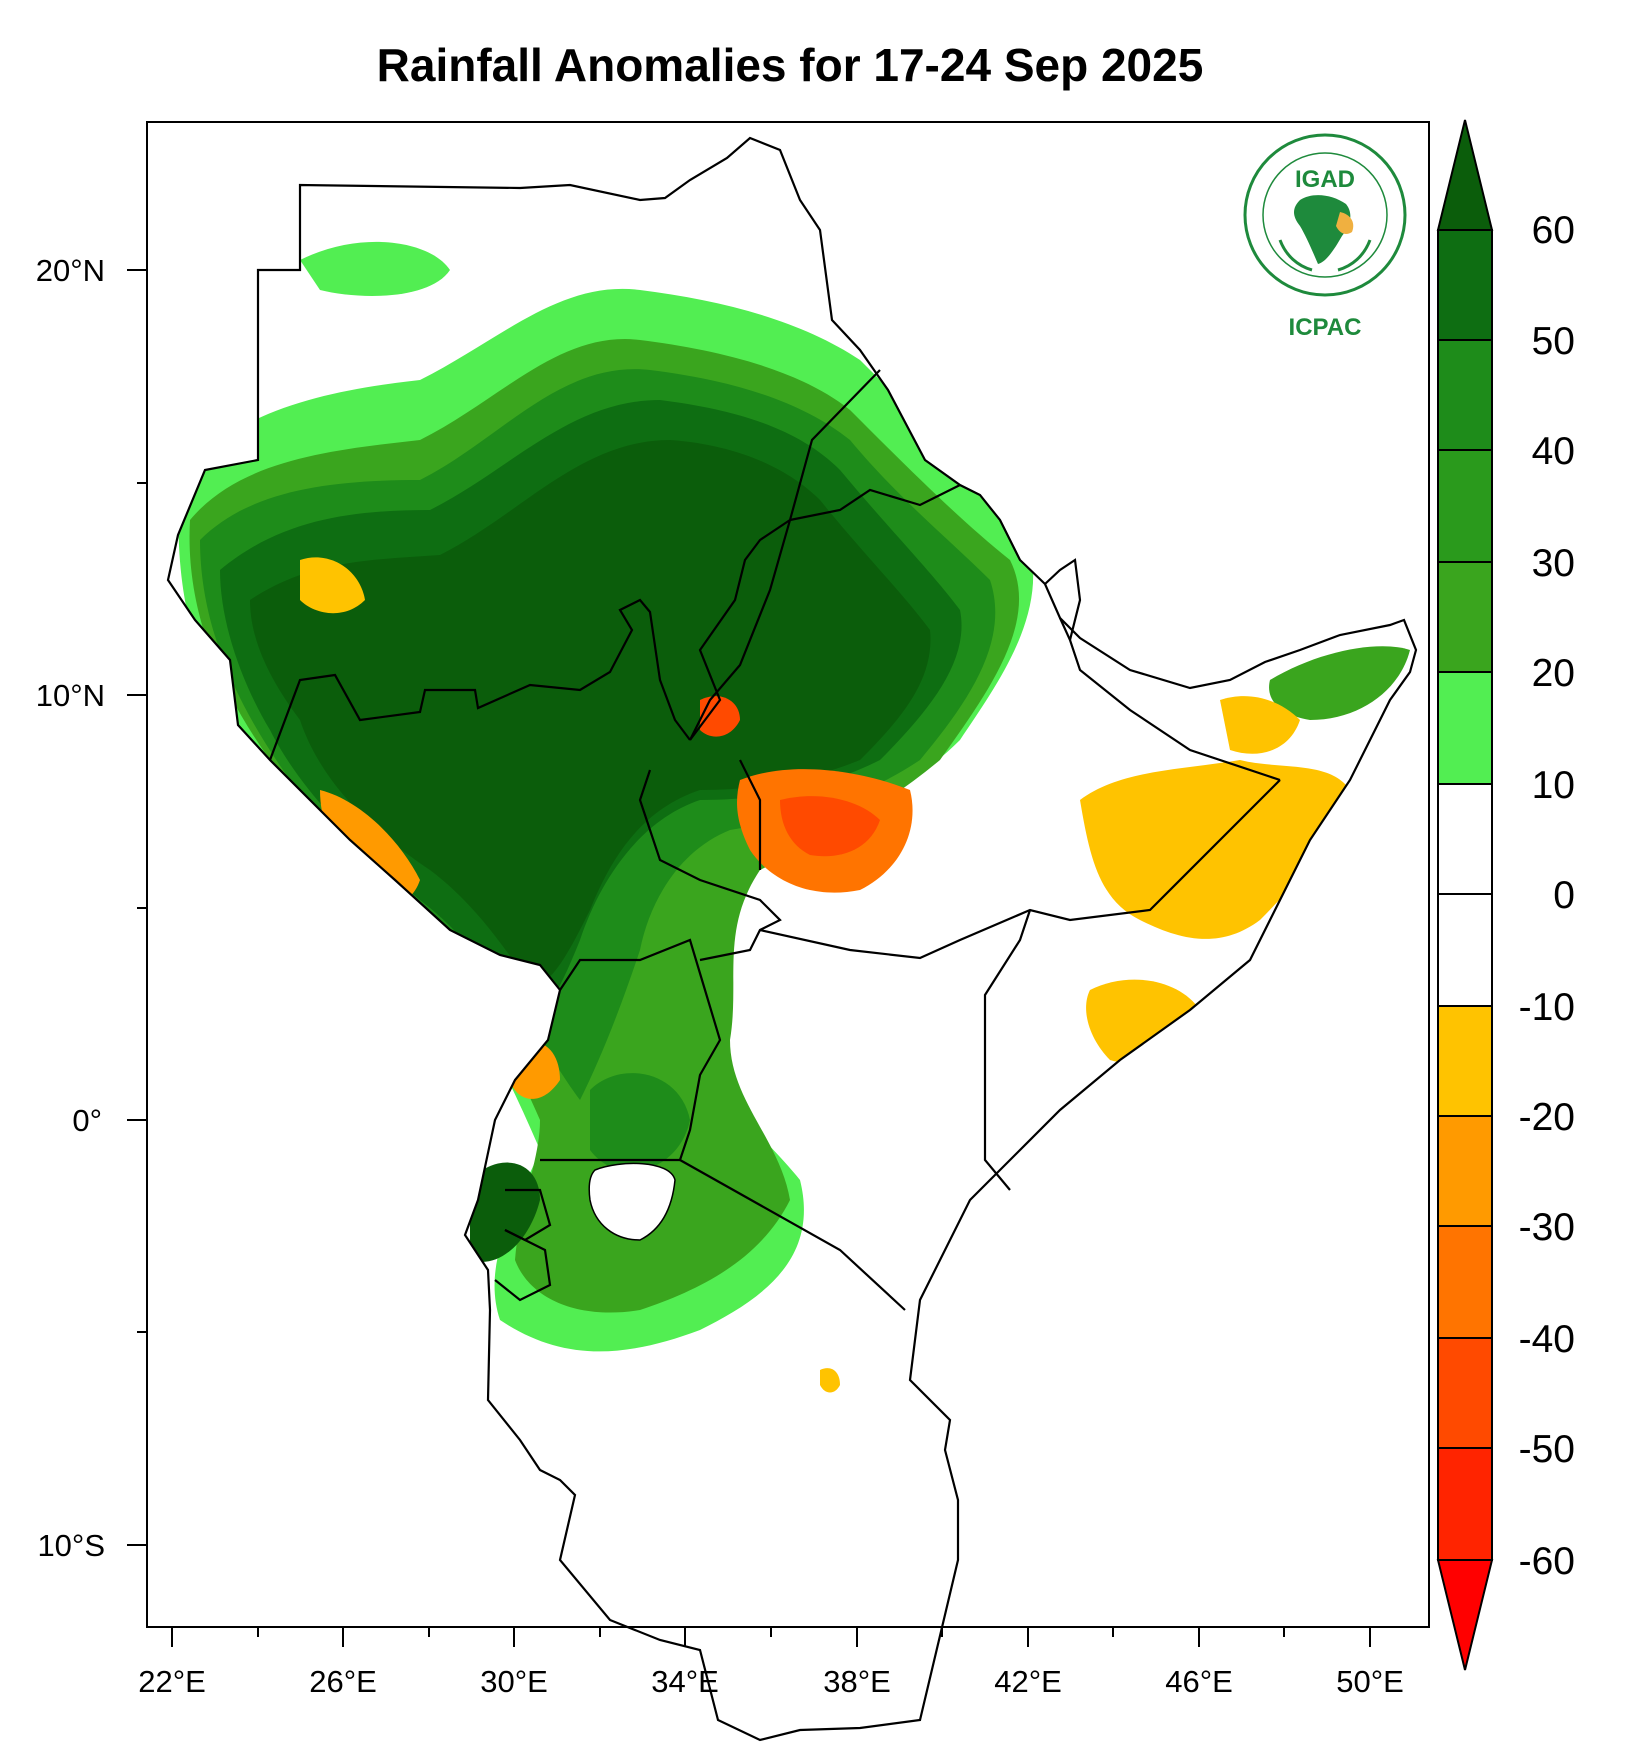 The height and width of the screenshot is (1760, 1644). Describe the element at coordinates (1547, 1561) in the screenshot. I see `colorbar-label: -60` at that location.